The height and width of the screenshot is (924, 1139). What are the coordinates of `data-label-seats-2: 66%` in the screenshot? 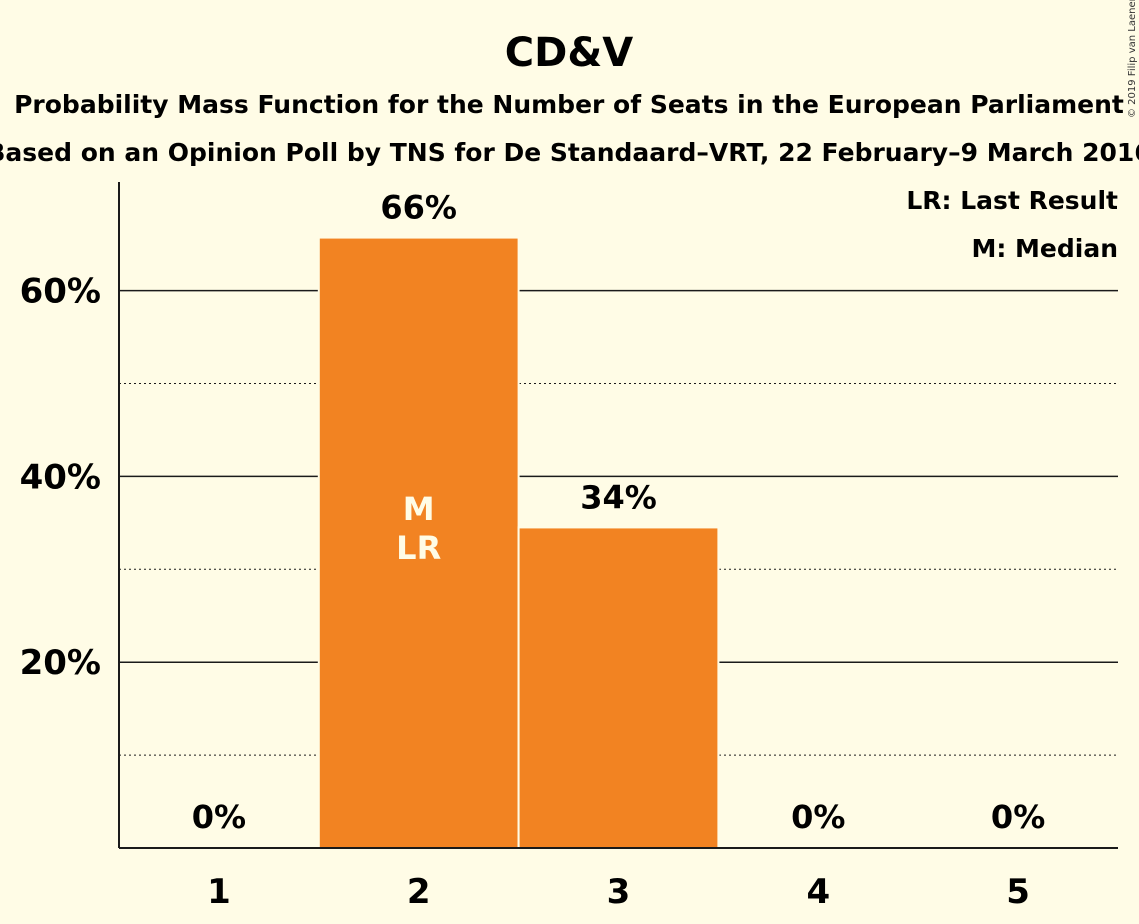 It's located at (418, 208).